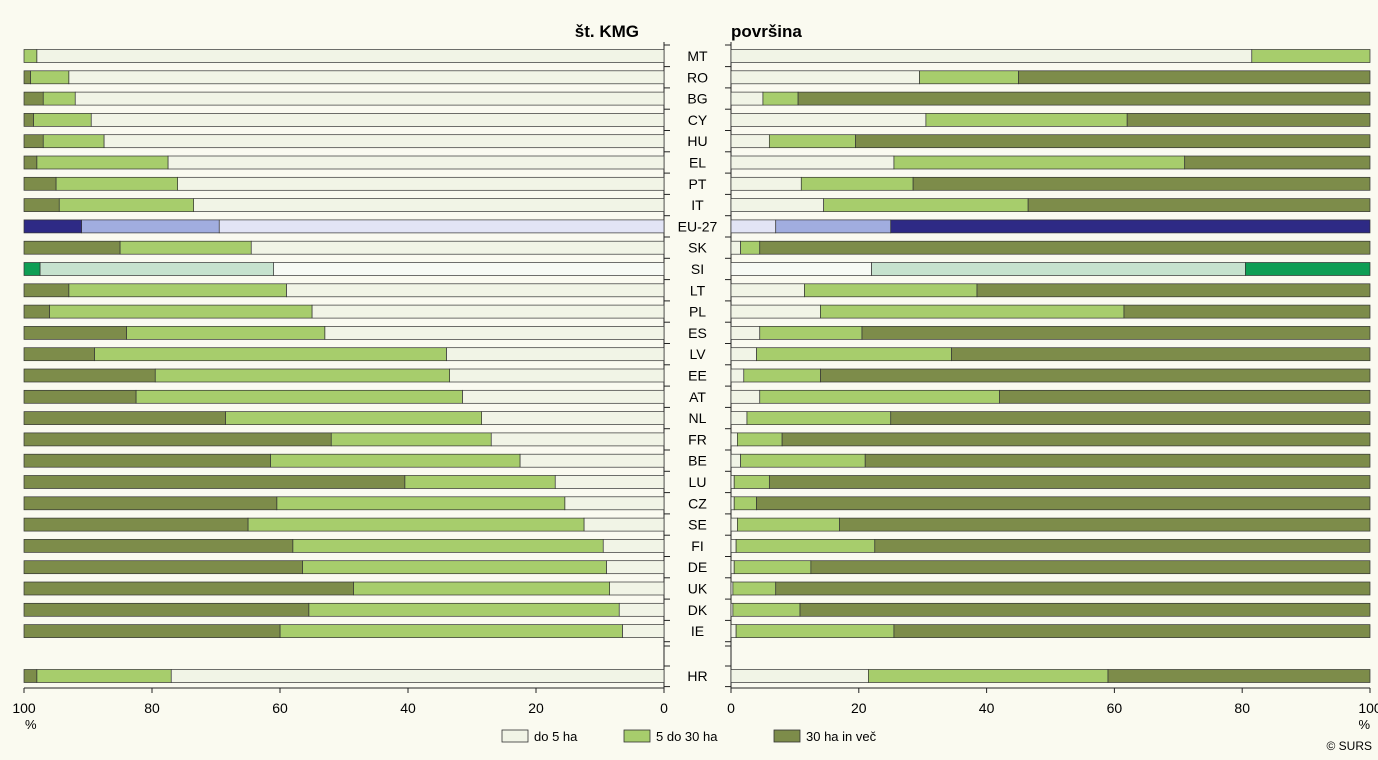 This screenshot has height=760, width=1378. What do you see at coordinates (733, 631) in the screenshot?
I see `area-bar-ie-small` at bounding box center [733, 631].